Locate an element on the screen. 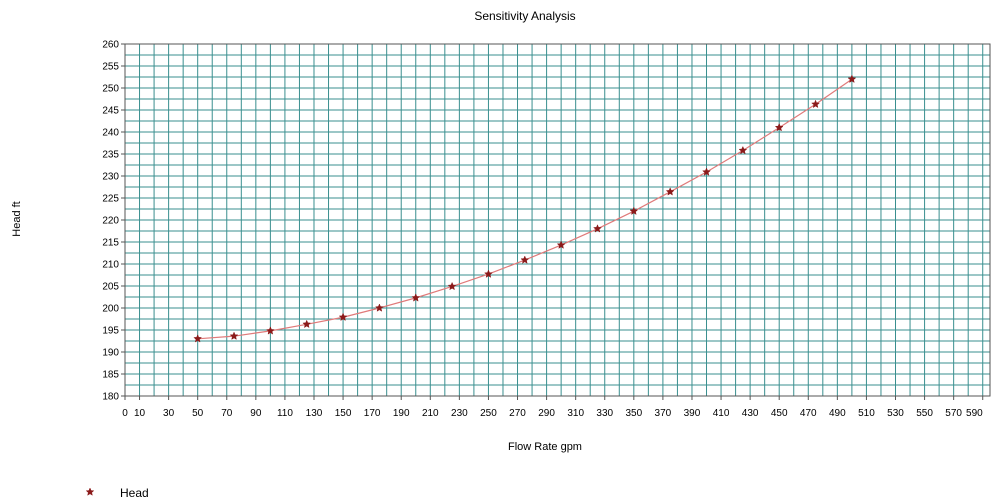  x-tick-label: 410 is located at coordinates (721, 413).